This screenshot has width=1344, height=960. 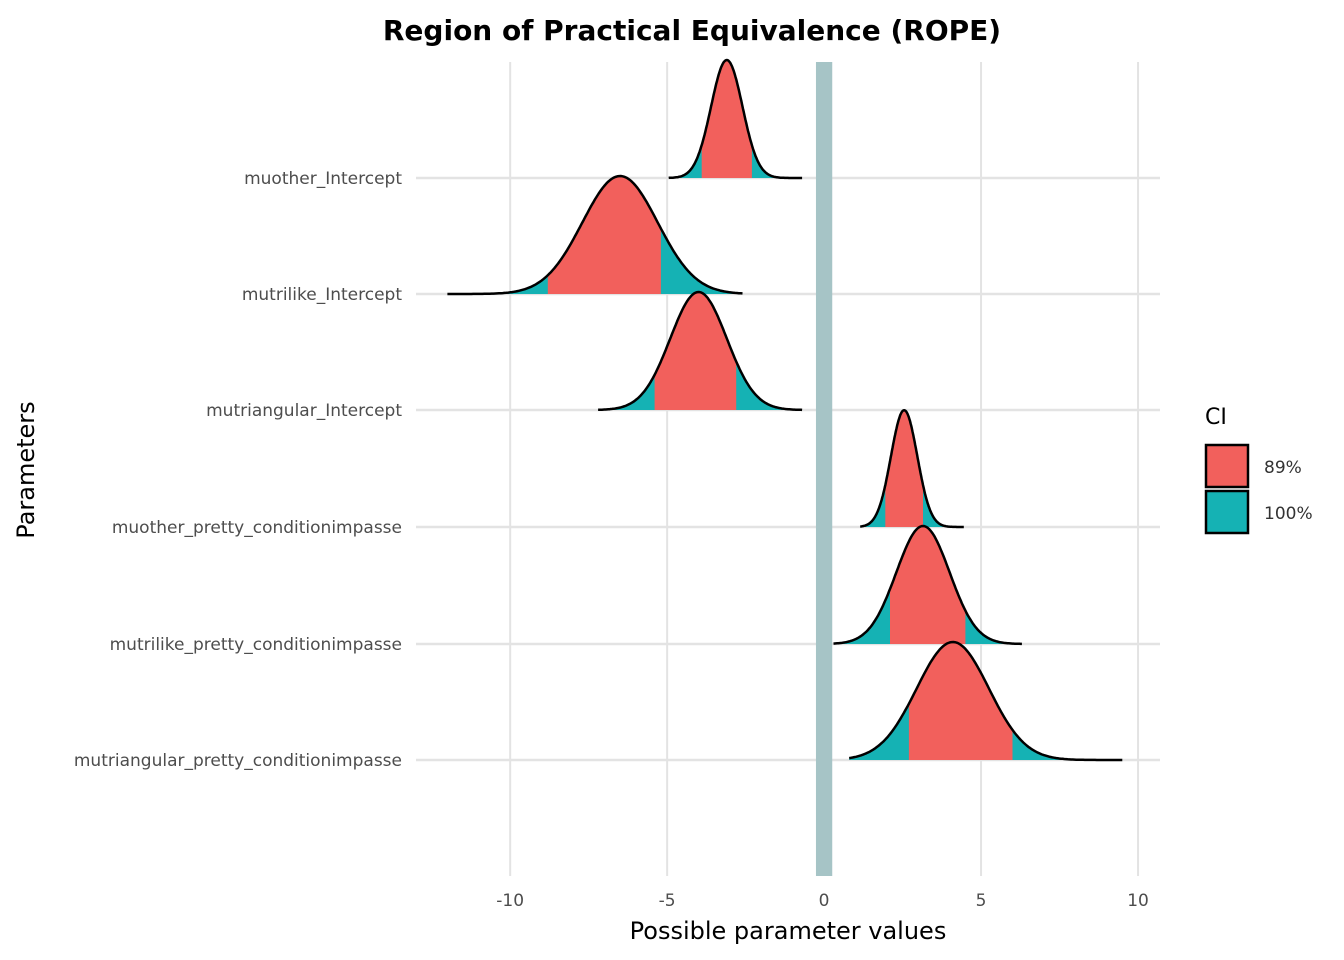 What do you see at coordinates (692, 30) in the screenshot?
I see `chart-title: Region of Practical Equivalence (ROPE)` at bounding box center [692, 30].